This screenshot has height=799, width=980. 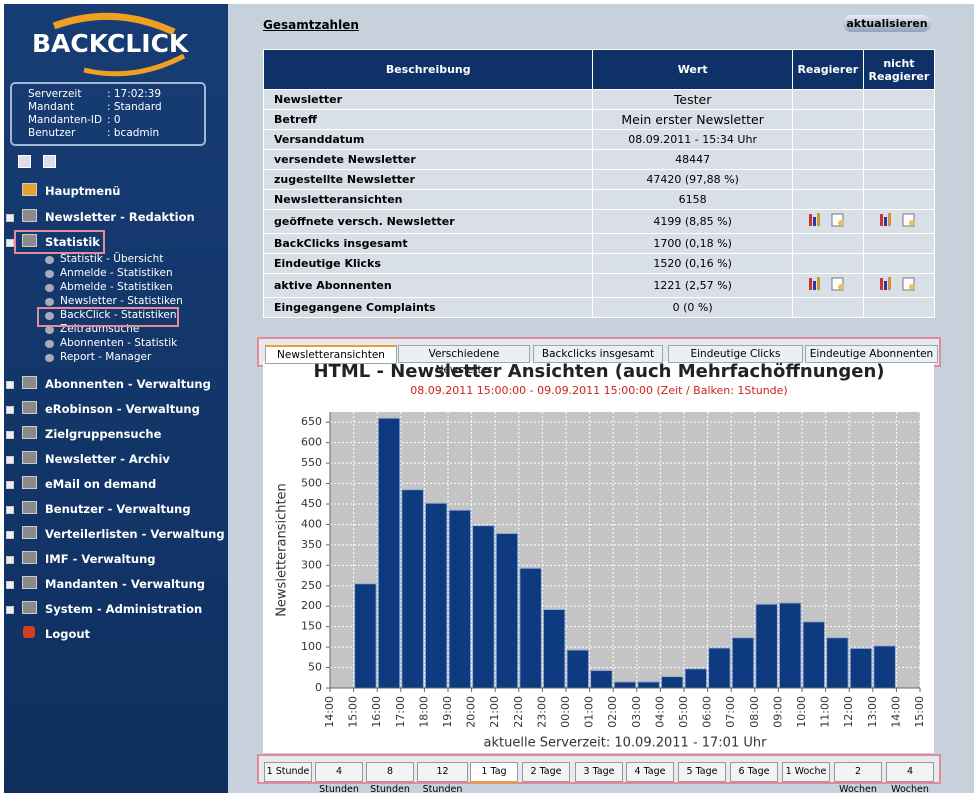 I want to click on range-button: 2 Wochen, so click(x=858, y=778).